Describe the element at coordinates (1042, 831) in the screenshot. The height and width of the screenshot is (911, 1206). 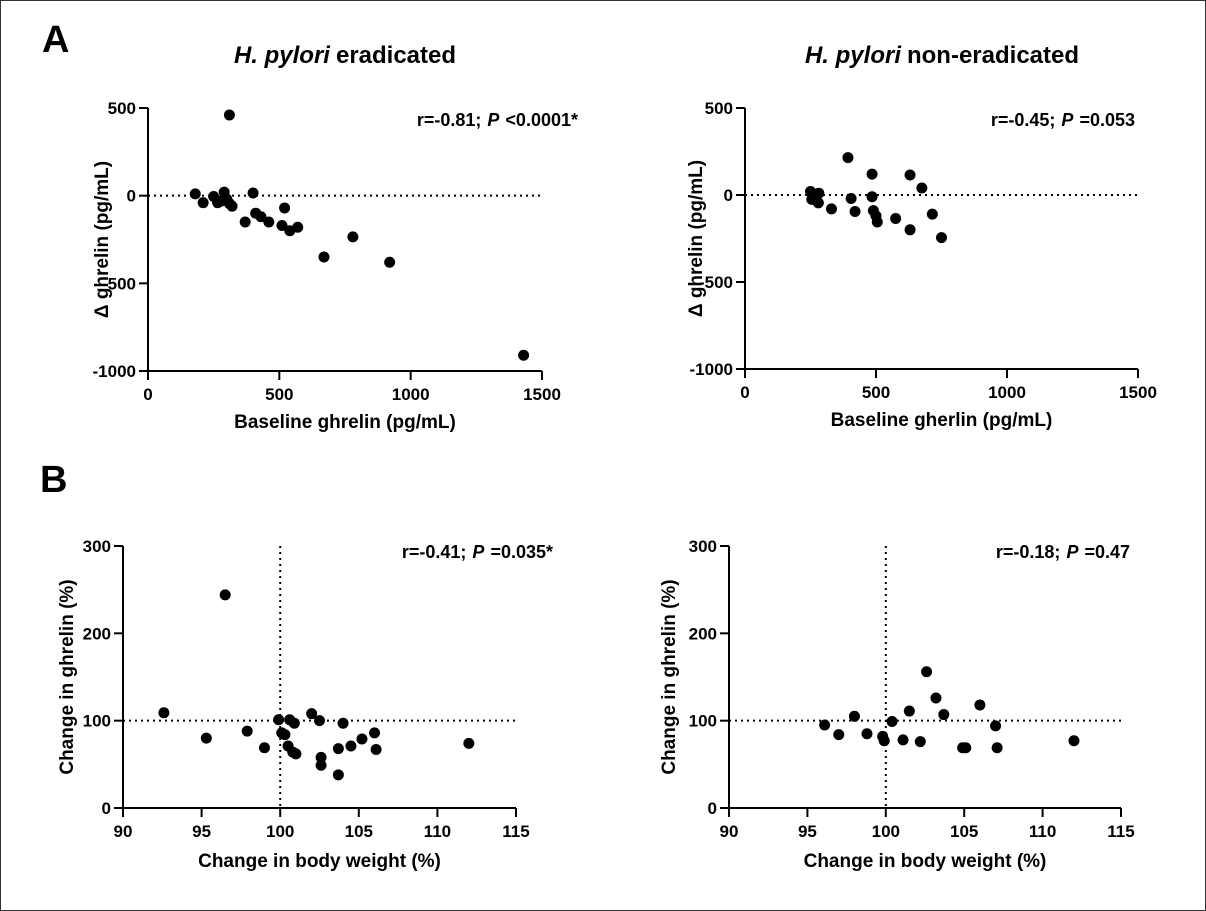
I see `x-tick-label: 110` at that location.